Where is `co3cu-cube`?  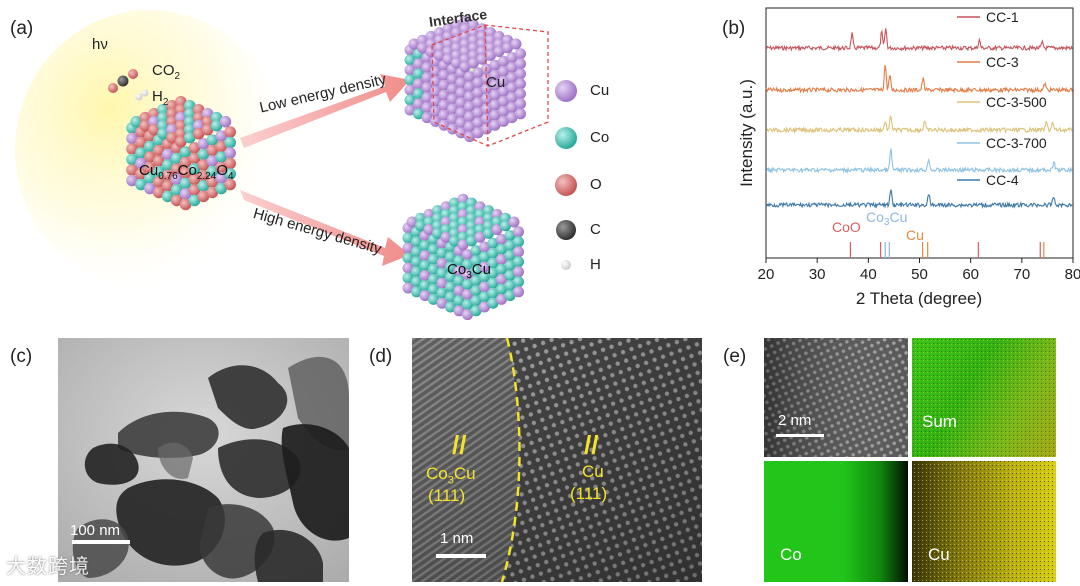
co3cu-cube is located at coordinates (463, 257).